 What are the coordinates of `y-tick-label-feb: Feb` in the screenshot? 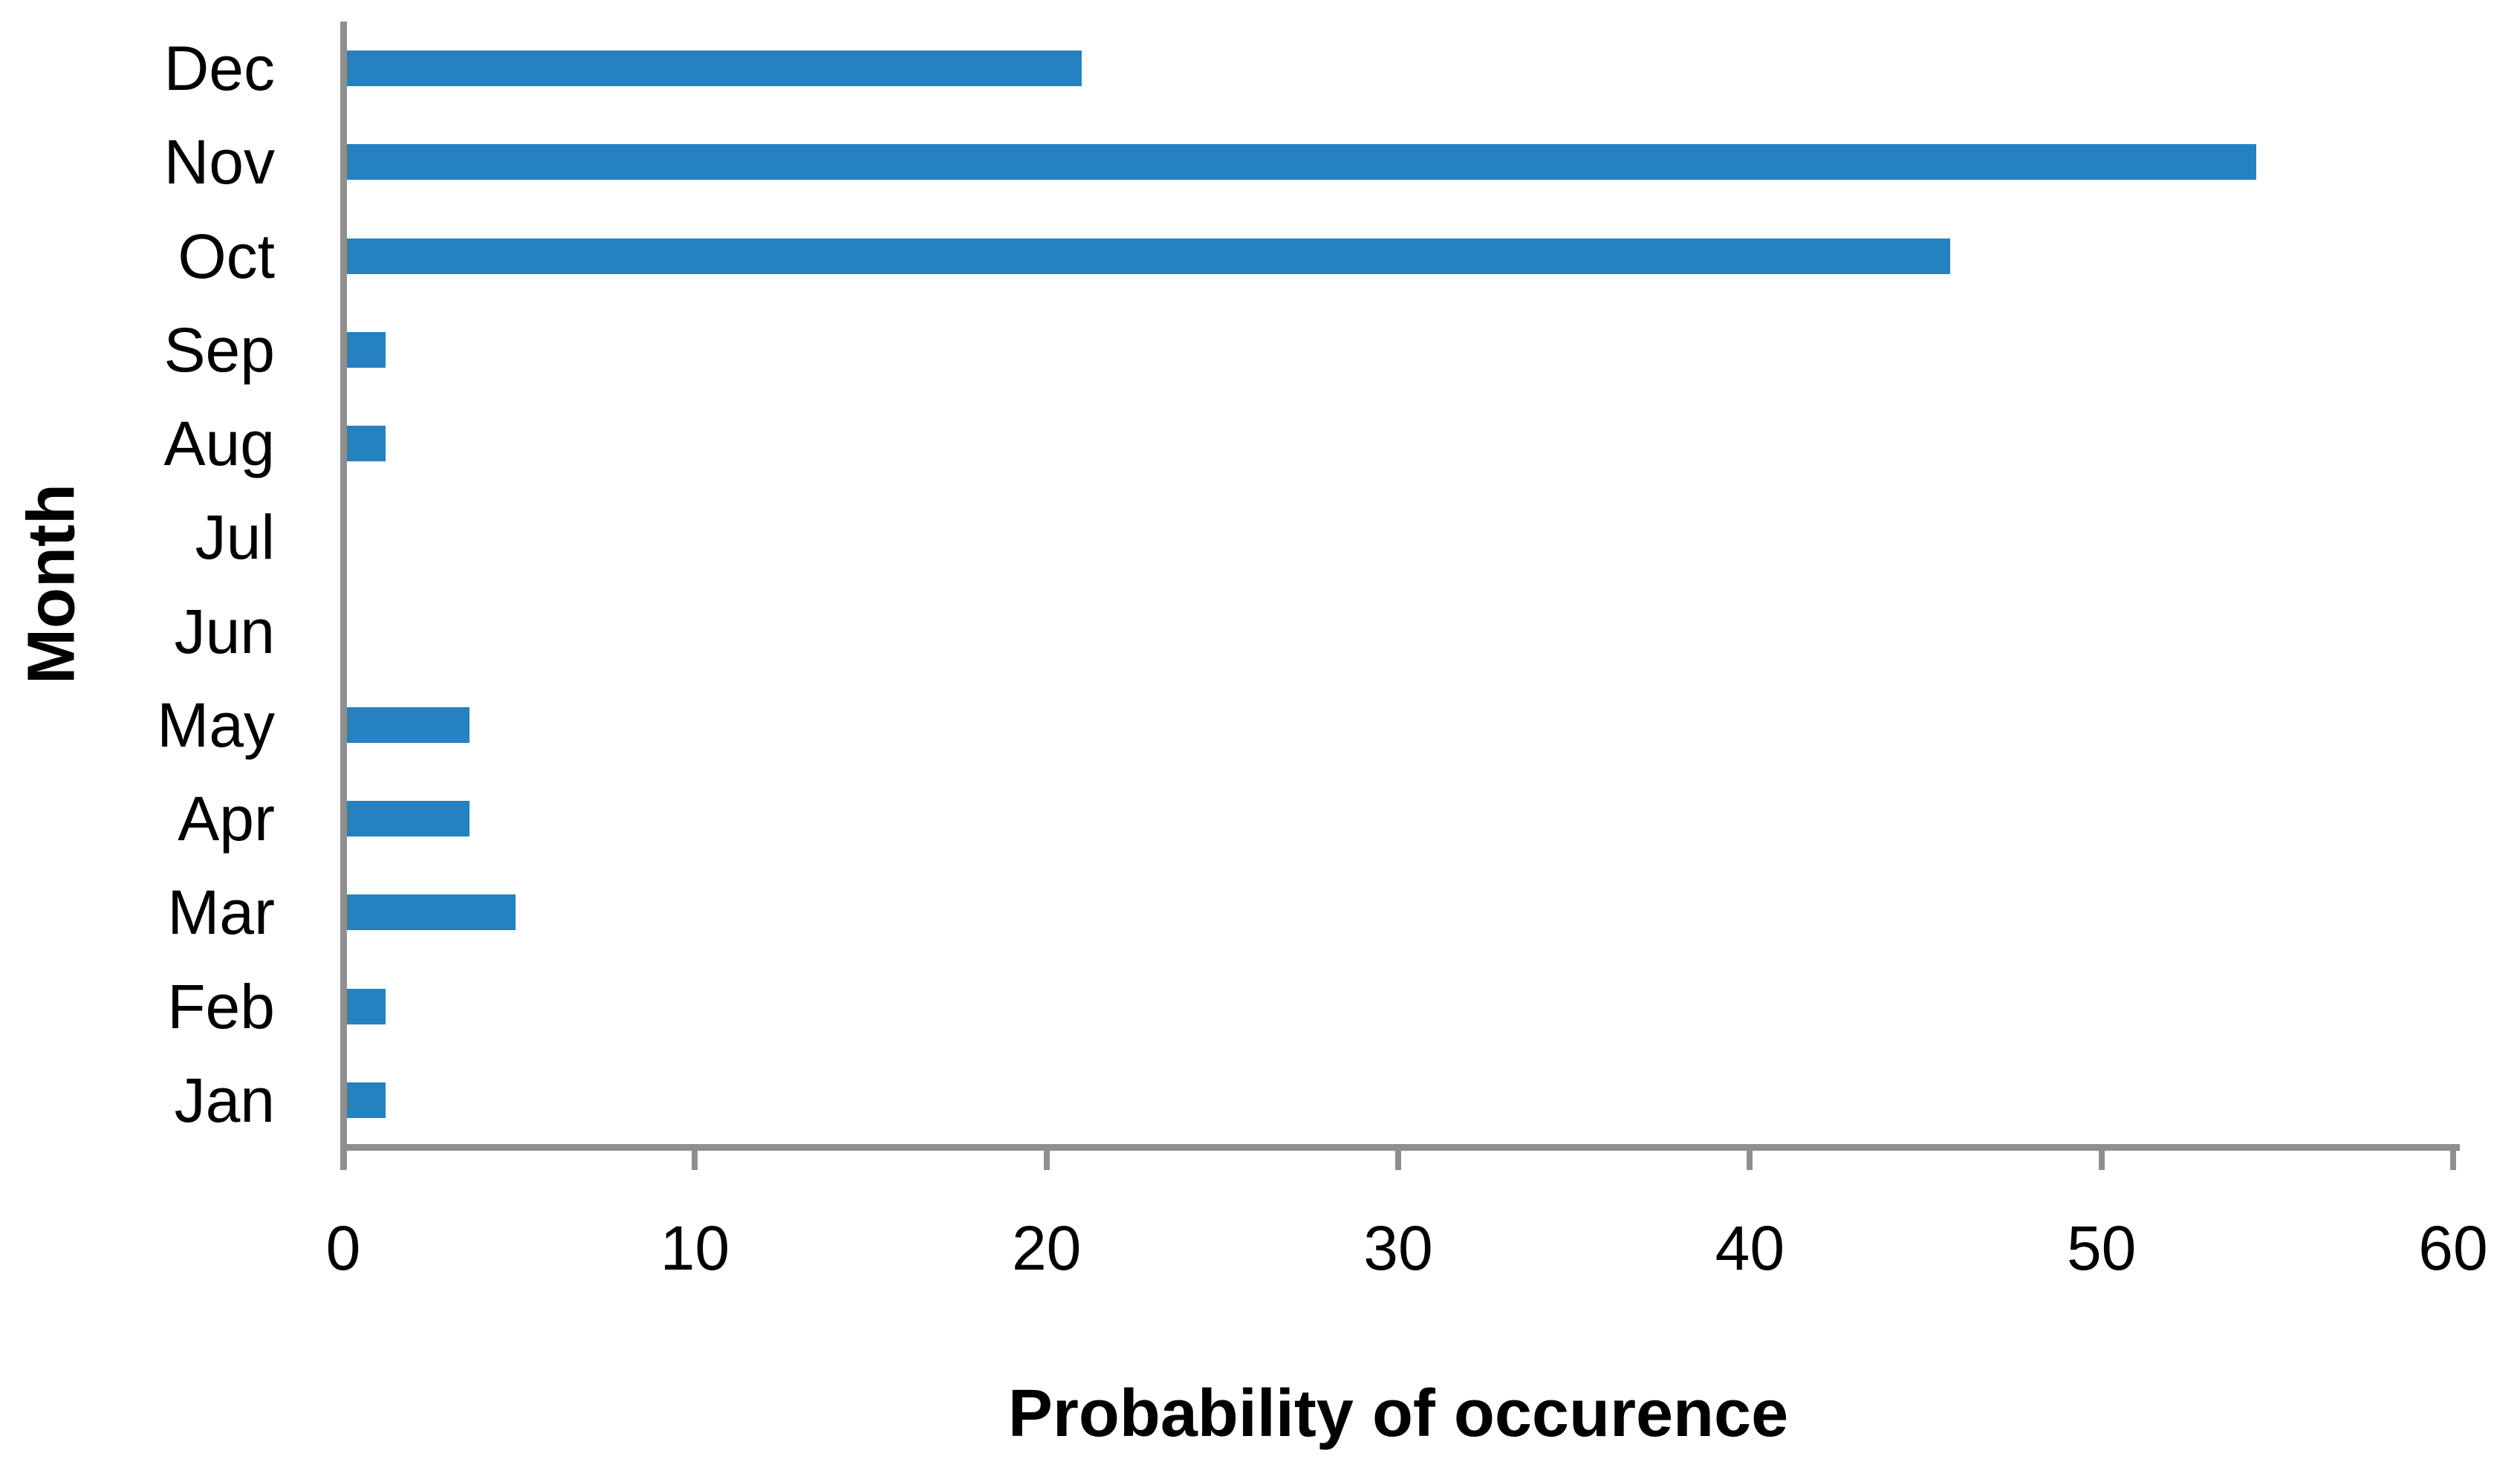 It's located at (221, 1006).